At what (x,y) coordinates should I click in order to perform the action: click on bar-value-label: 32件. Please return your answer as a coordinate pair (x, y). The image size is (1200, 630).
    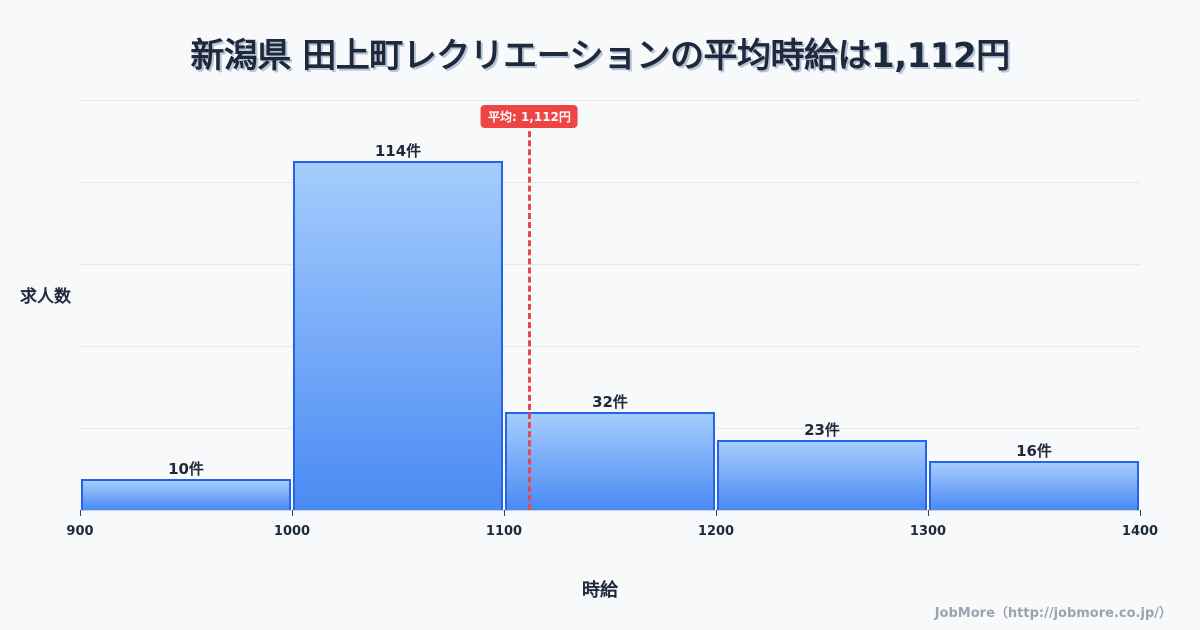
    Looking at the image, I should click on (610, 402).